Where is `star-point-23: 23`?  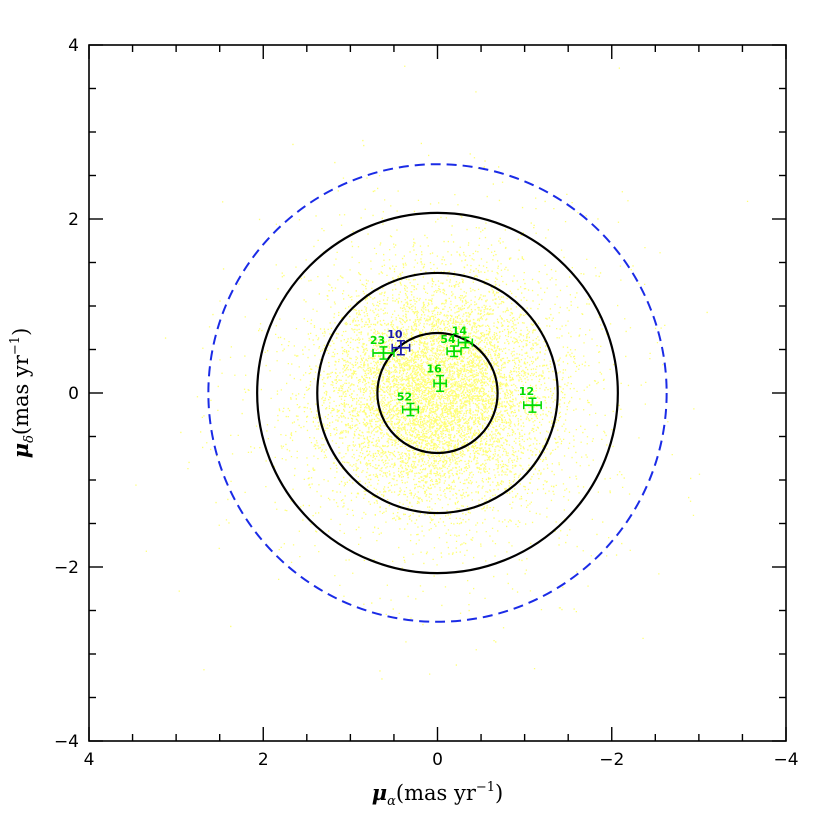
star-point-23: 23 is located at coordinates (382, 347).